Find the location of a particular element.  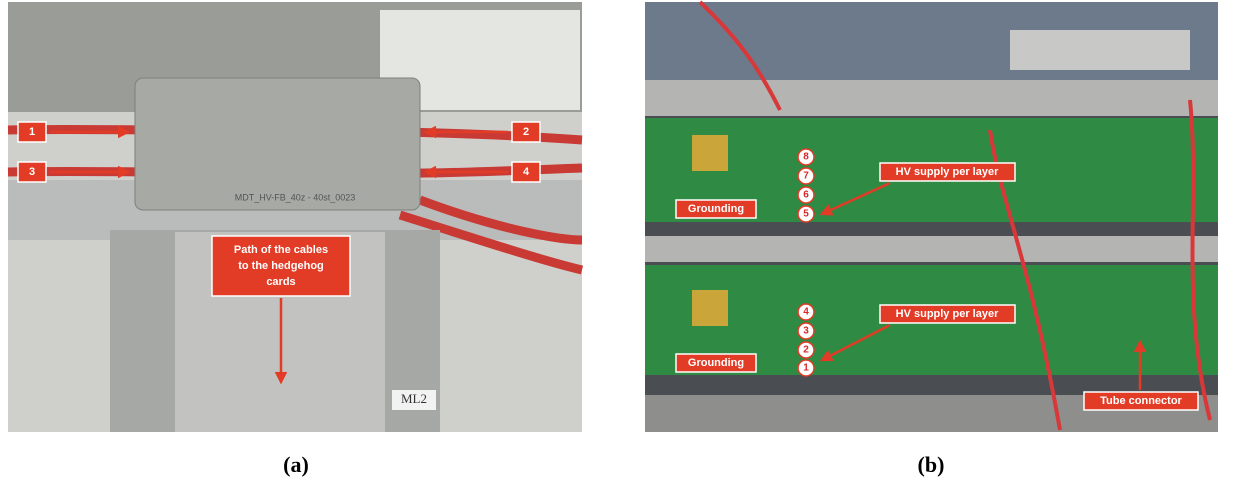

caption: (b) is located at coordinates (931, 464).